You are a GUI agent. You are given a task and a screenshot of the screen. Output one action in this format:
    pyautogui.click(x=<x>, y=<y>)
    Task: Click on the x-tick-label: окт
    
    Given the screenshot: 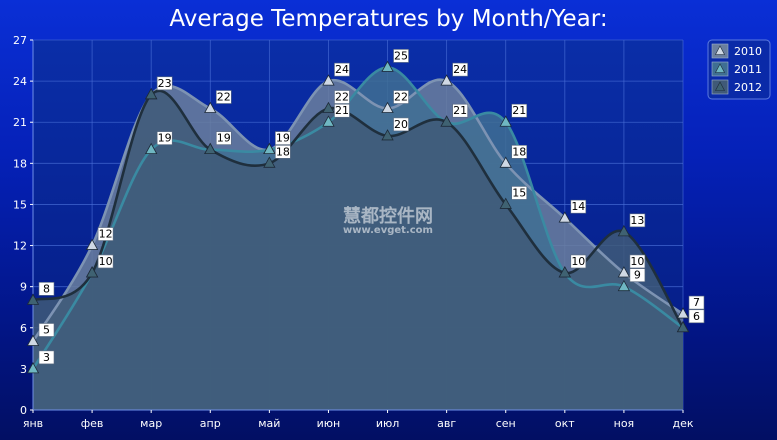 What is the action you would take?
    pyautogui.click(x=565, y=423)
    